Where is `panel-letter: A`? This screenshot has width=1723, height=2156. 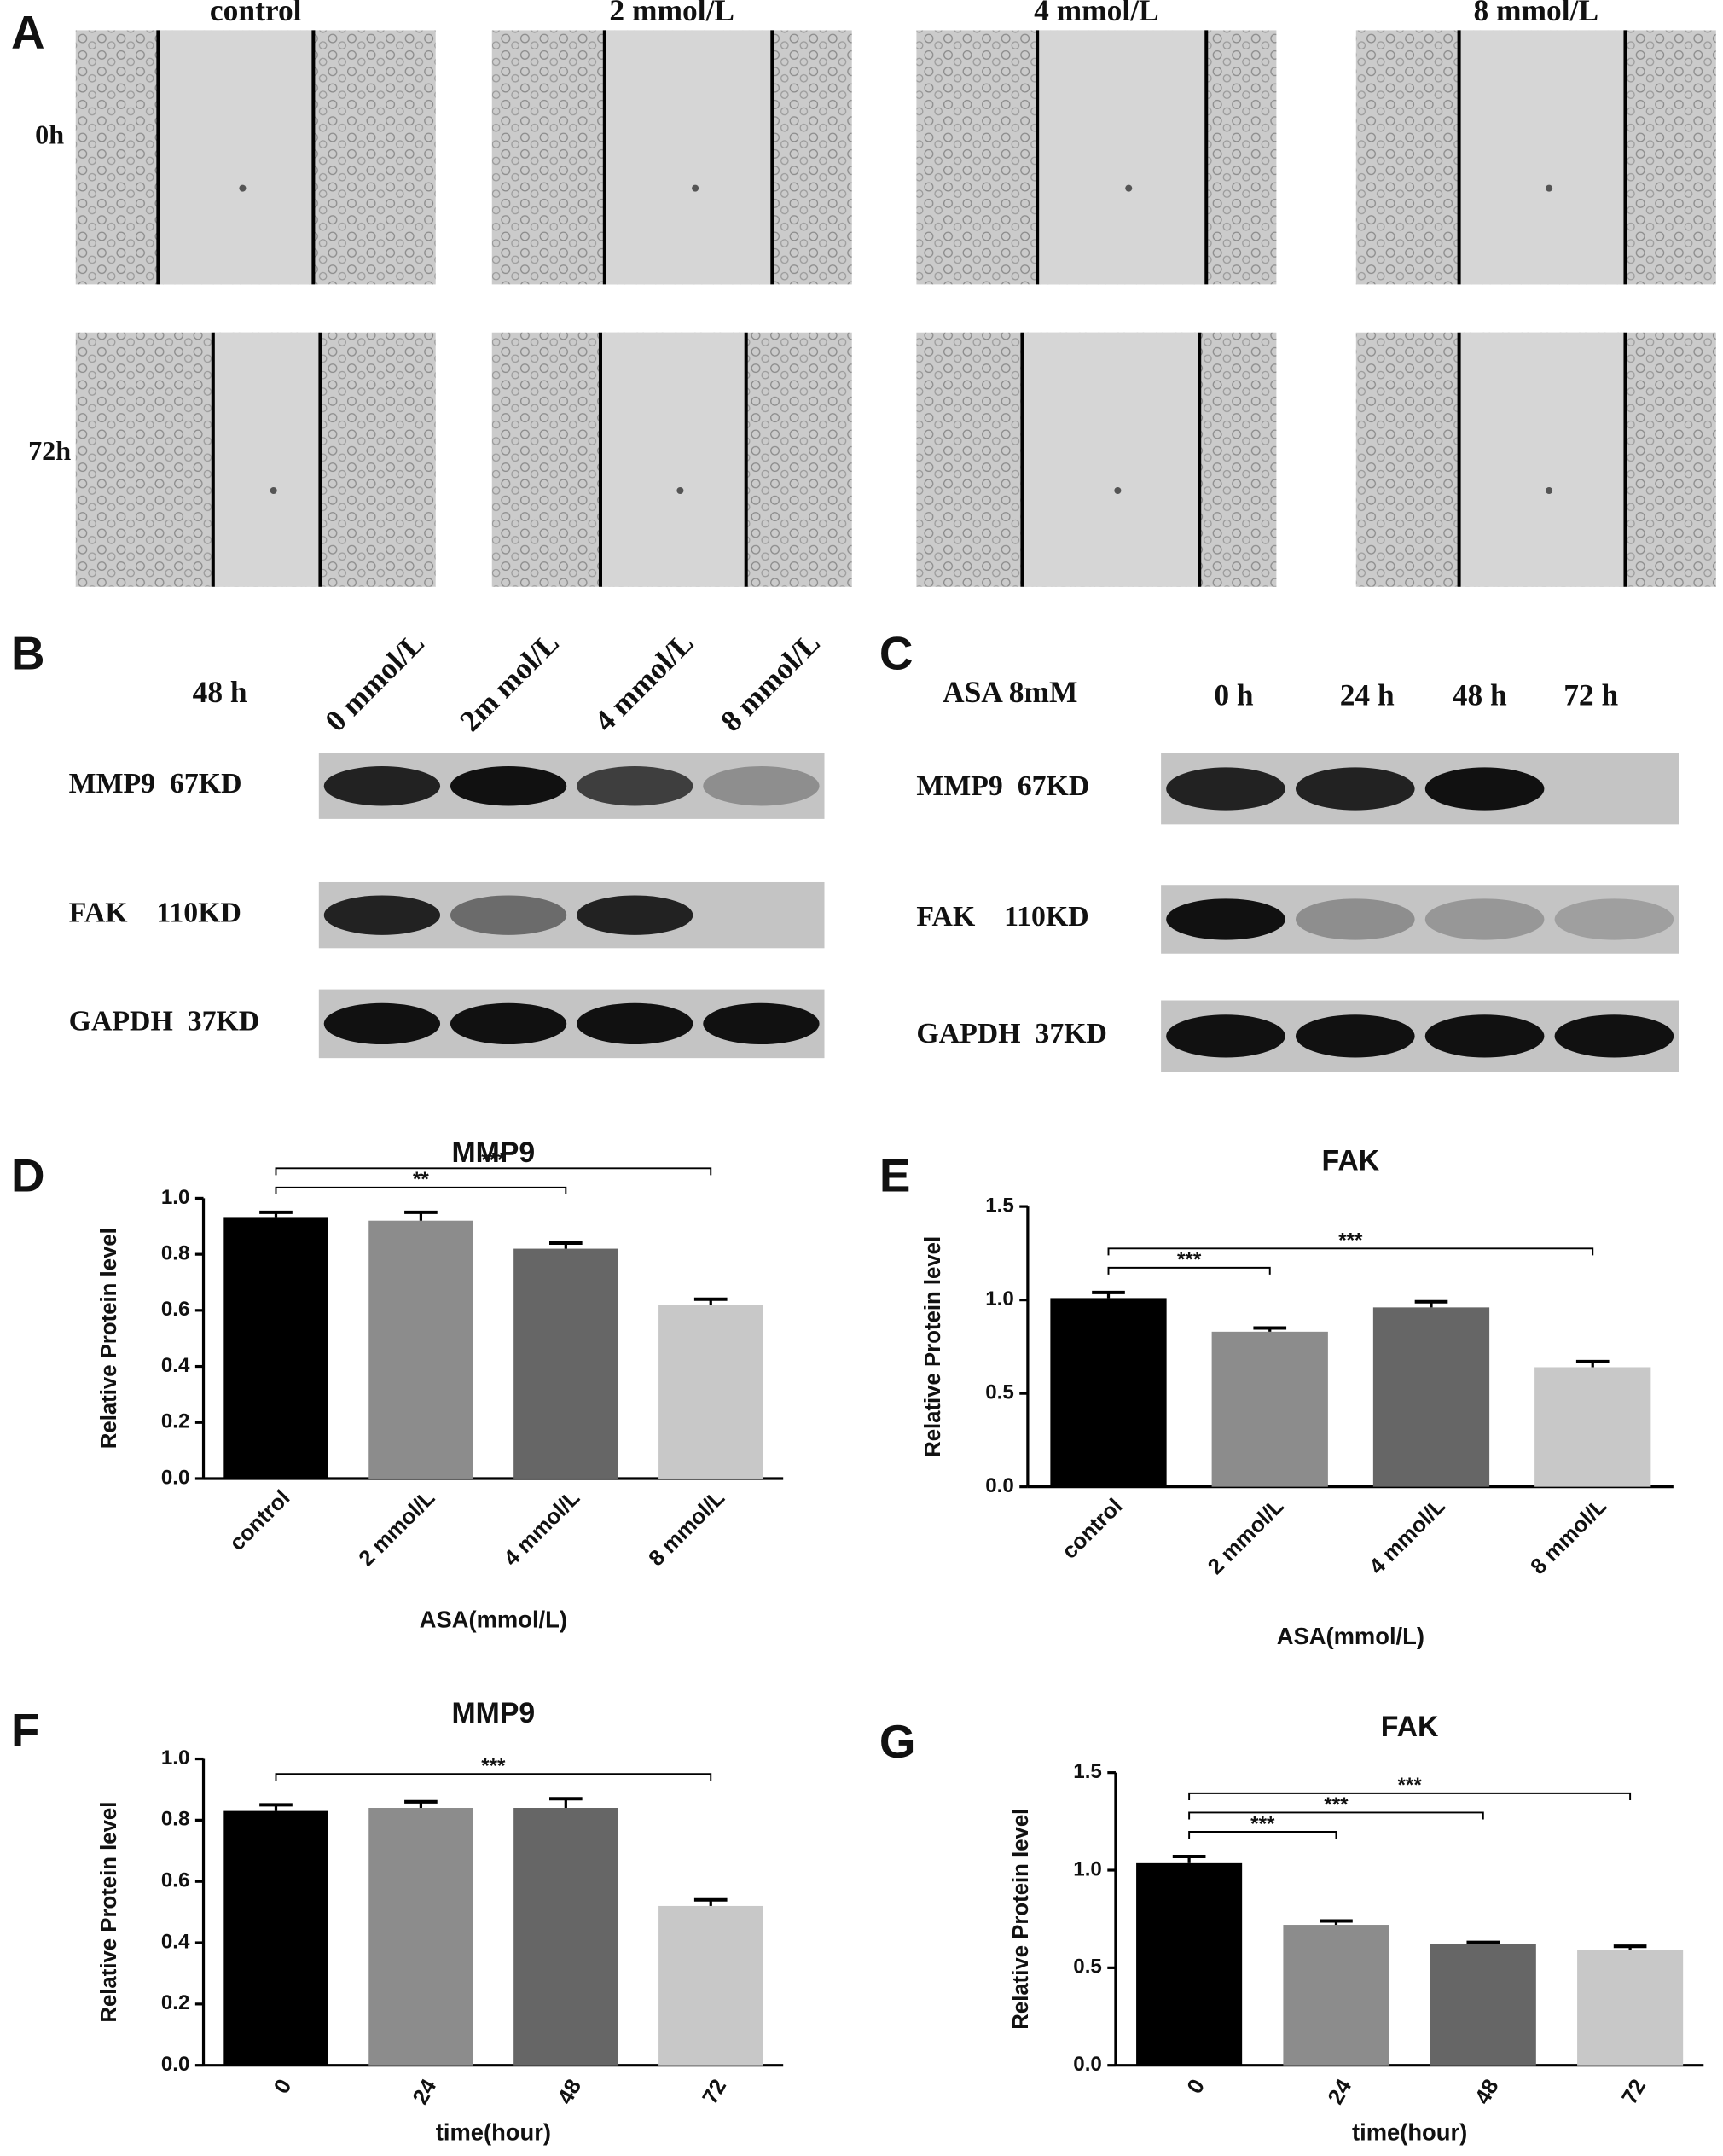 panel-letter: A is located at coordinates (28, 31).